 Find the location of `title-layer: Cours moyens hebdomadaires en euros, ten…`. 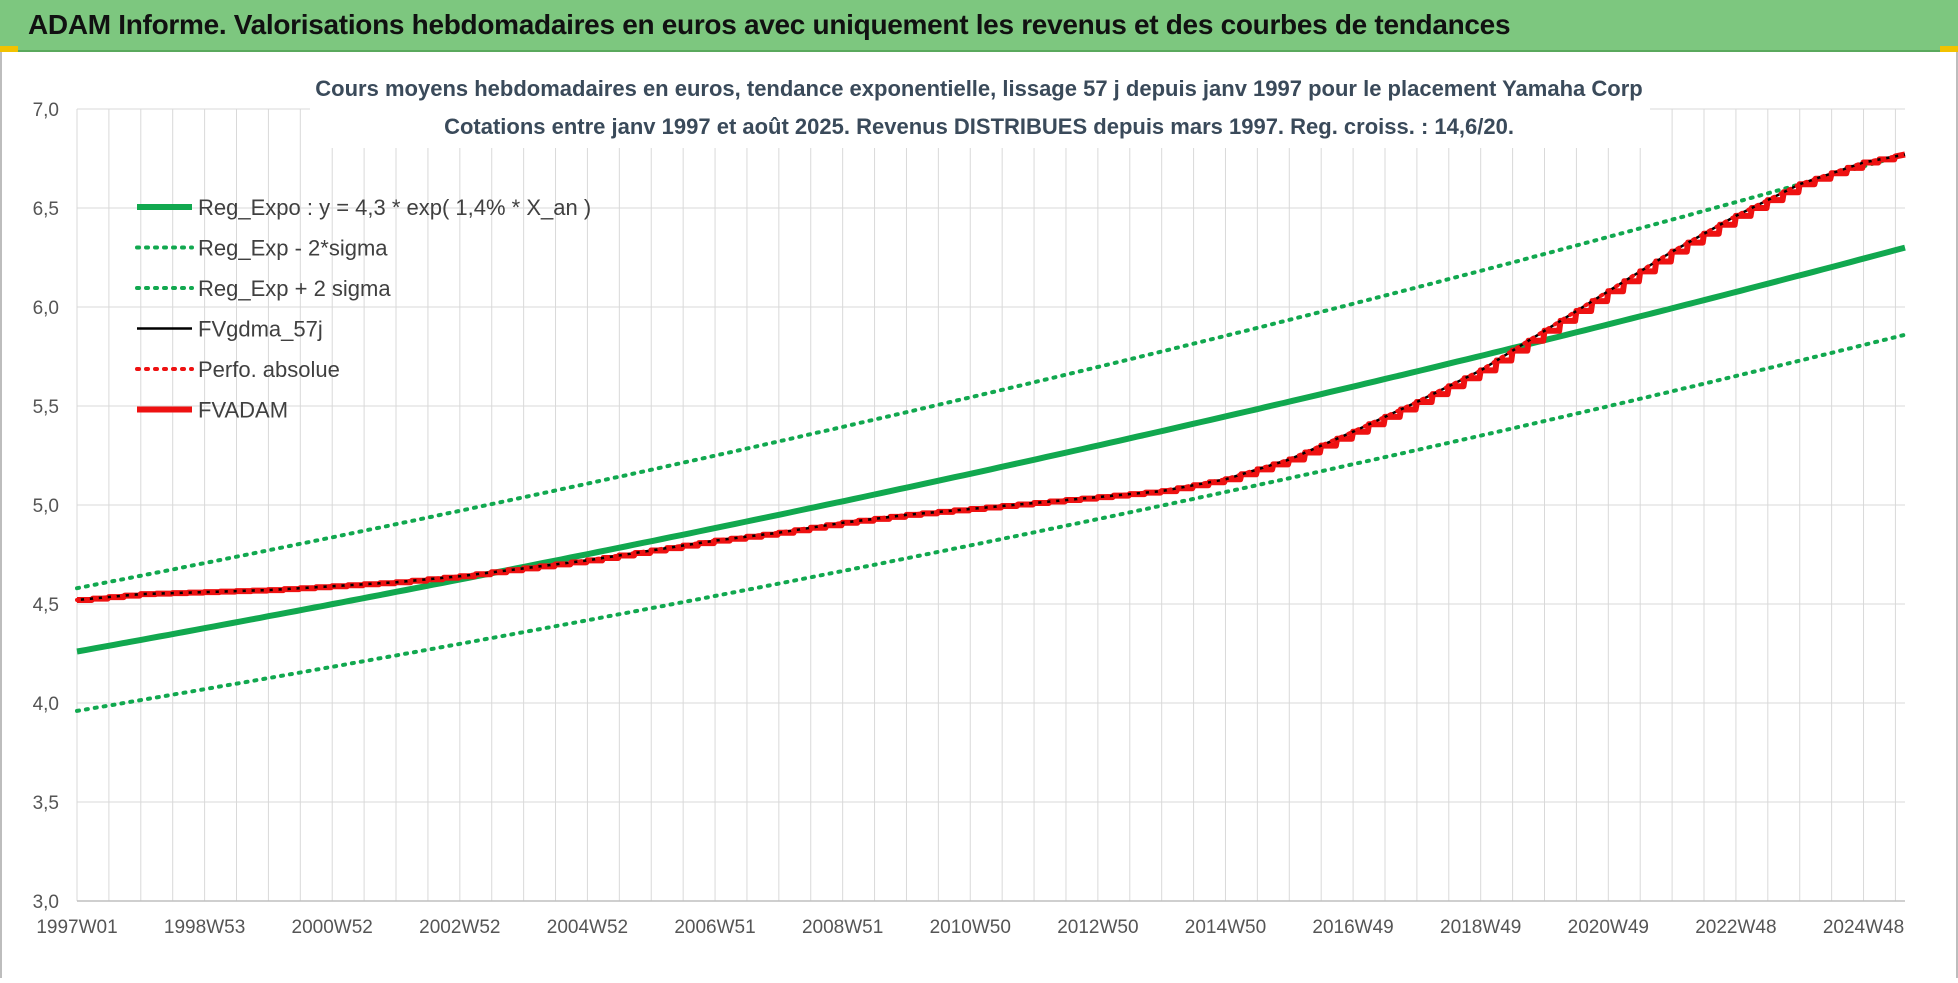

title-layer: Cours moyens hebdomadaires en euros, ten… is located at coordinates (980, 110).